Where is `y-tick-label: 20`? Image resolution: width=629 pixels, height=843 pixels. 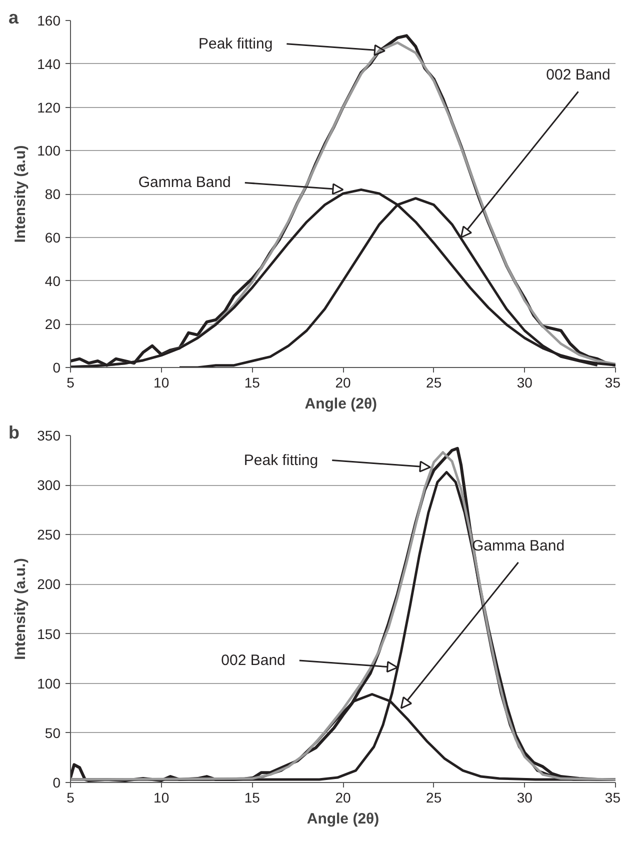 y-tick-label: 20 is located at coordinates (52, 324).